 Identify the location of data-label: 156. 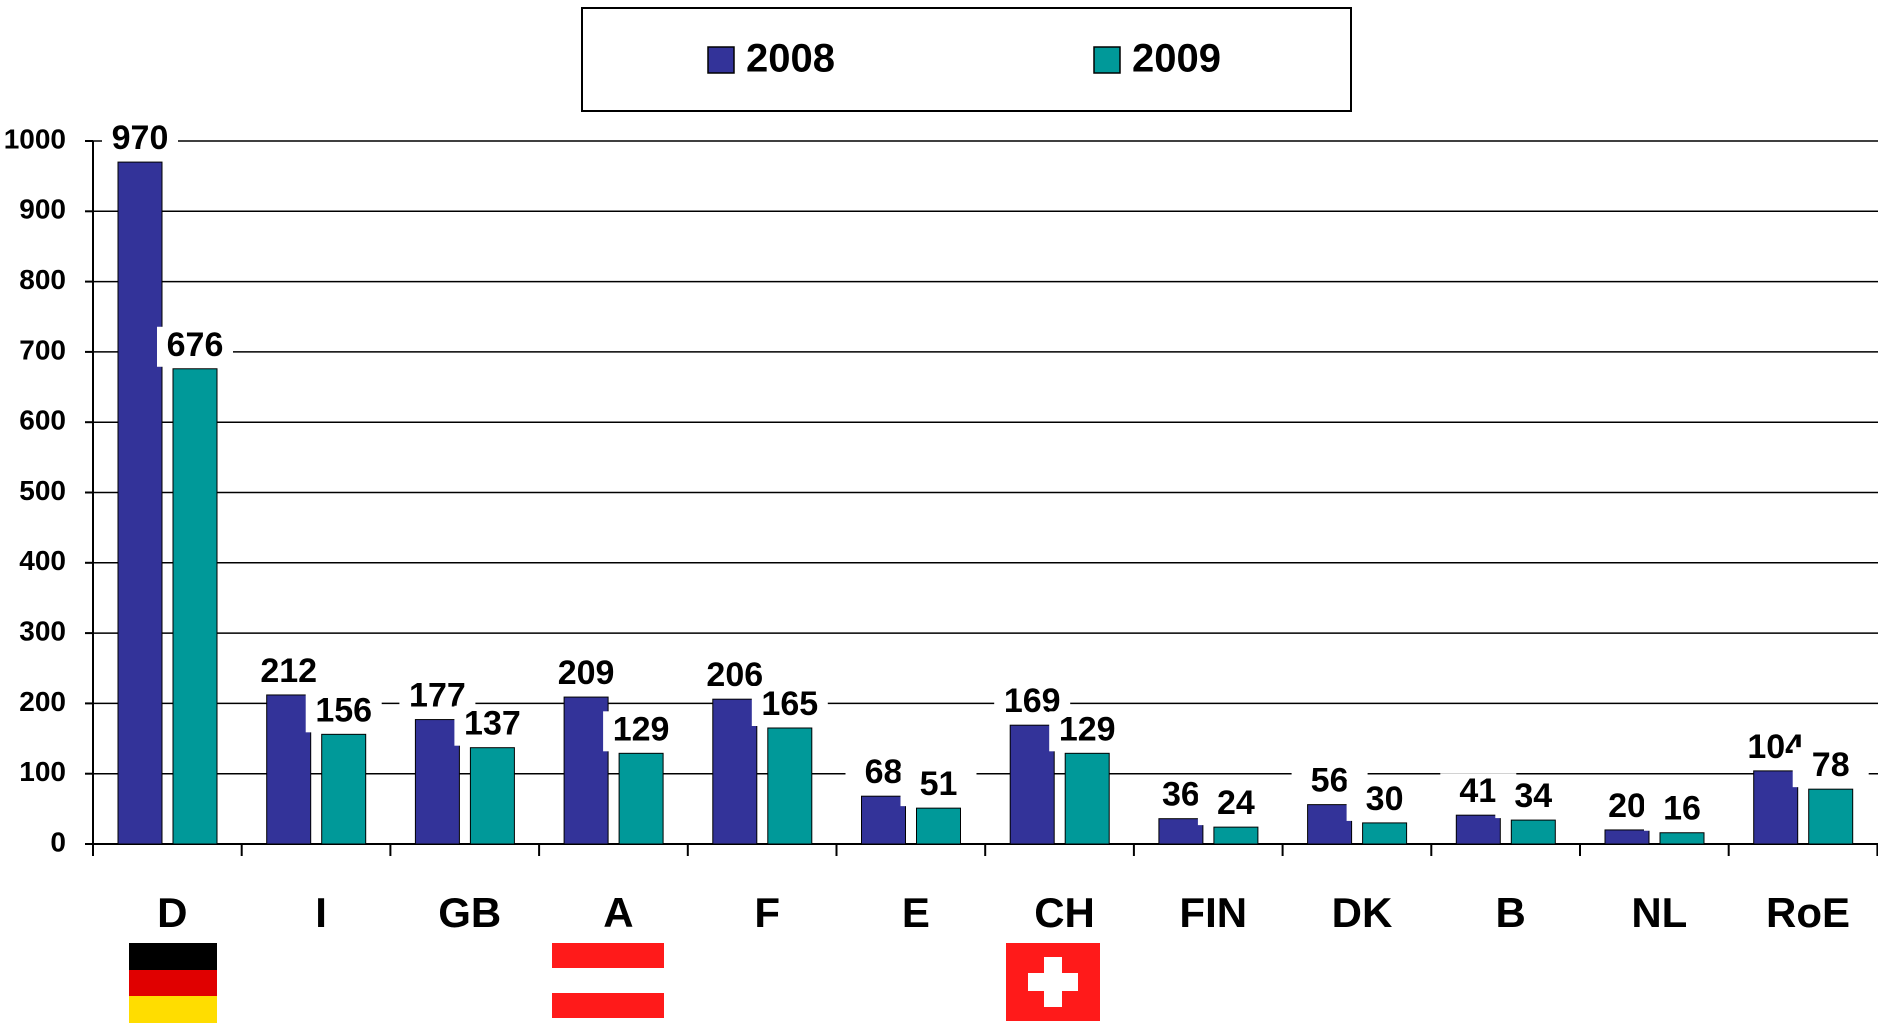
(343, 710).